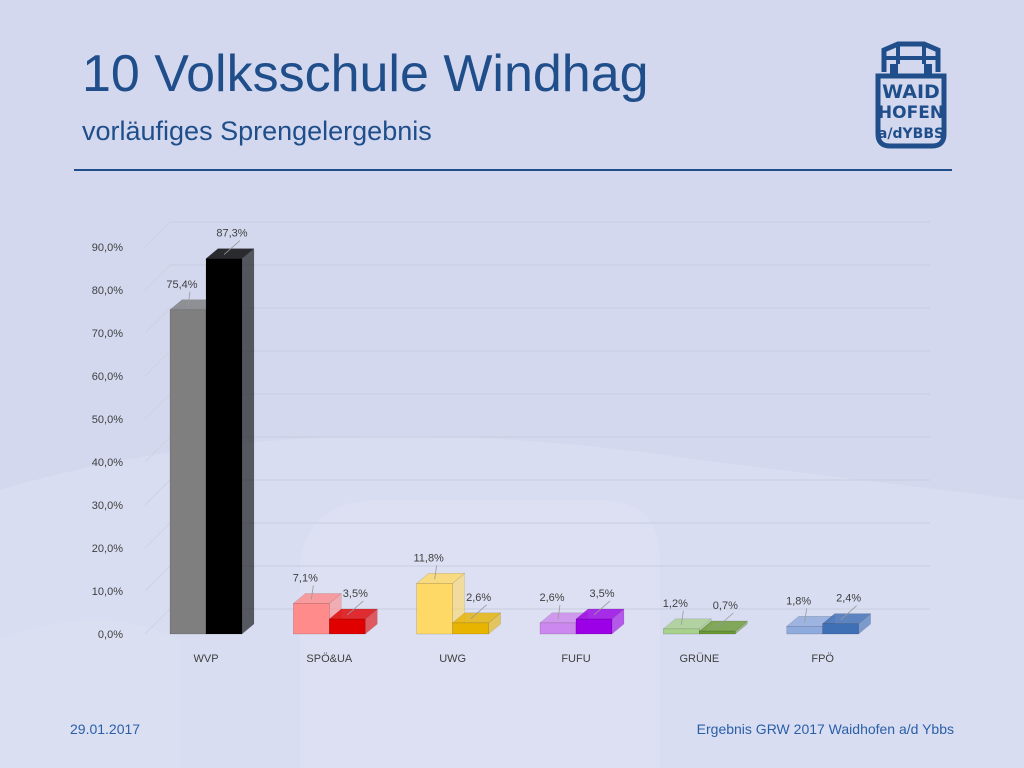  I want to click on data-label: 1,2%, so click(675, 604).